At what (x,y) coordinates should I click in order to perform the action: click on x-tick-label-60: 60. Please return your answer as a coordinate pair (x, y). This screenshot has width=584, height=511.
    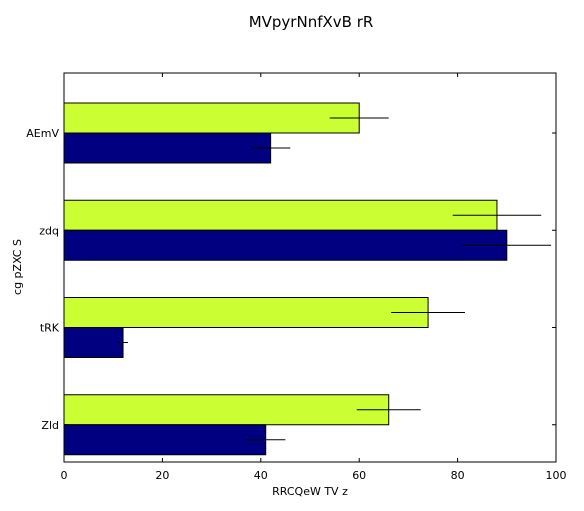
    Looking at the image, I should click on (359, 475).